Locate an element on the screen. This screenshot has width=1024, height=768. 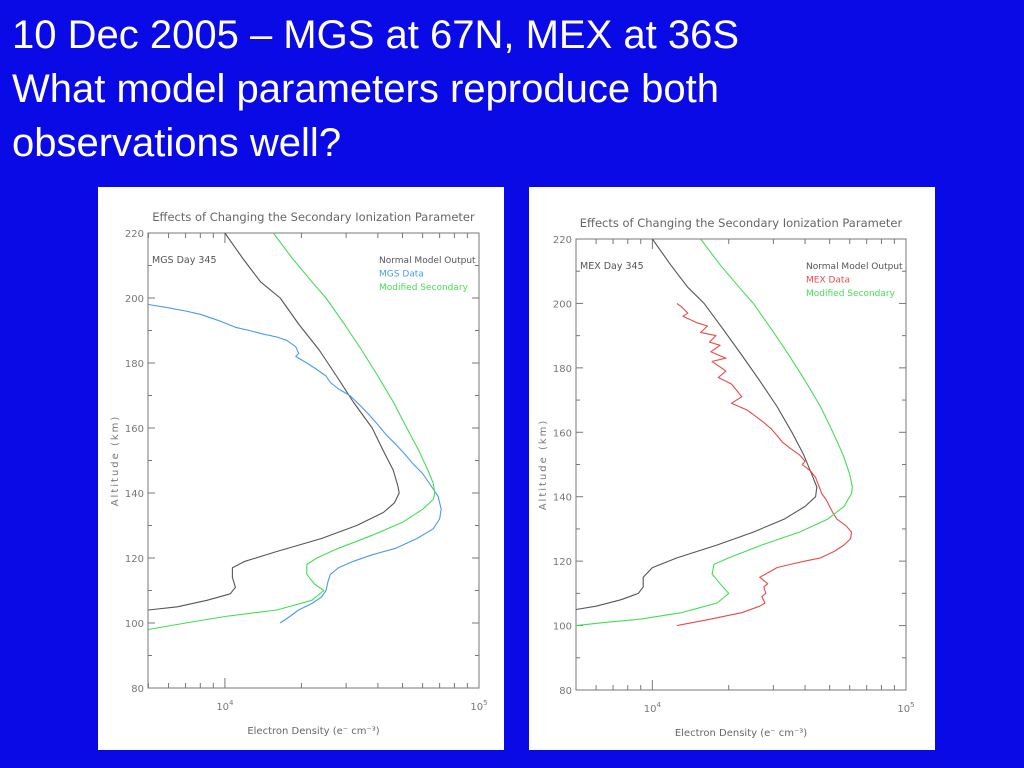
title-line-1: 10 Dec 2005 – MGS at 67N, MEX at 36S is located at coordinates (376, 35).